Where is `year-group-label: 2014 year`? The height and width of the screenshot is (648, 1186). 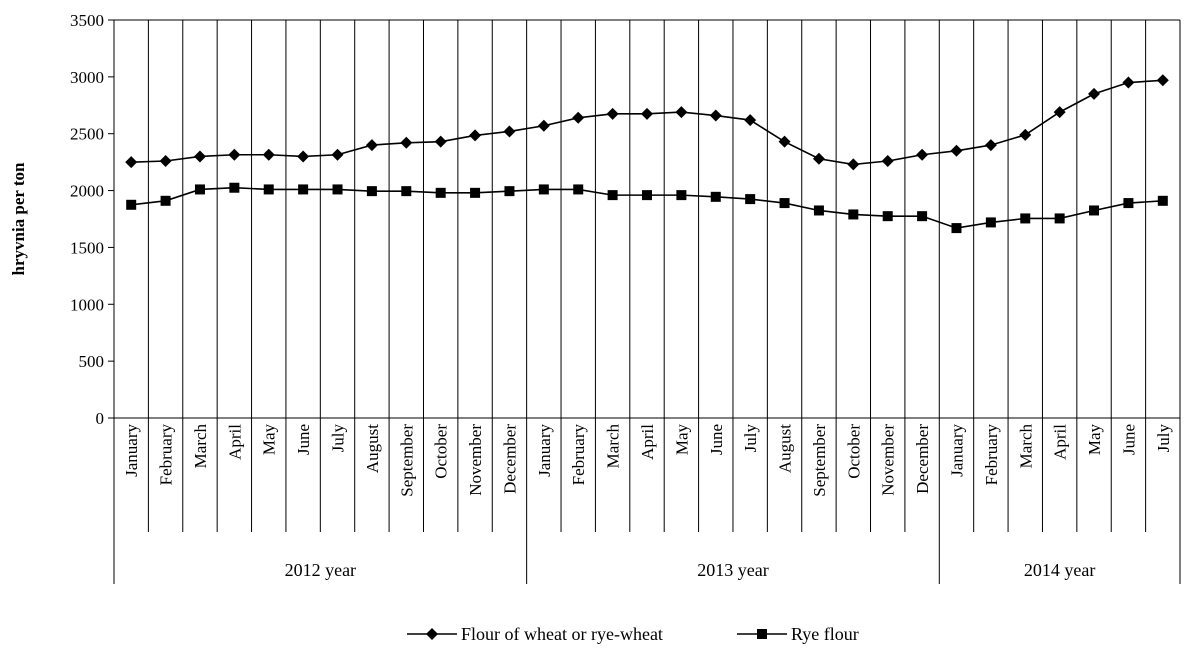 year-group-label: 2014 year is located at coordinates (1059, 570).